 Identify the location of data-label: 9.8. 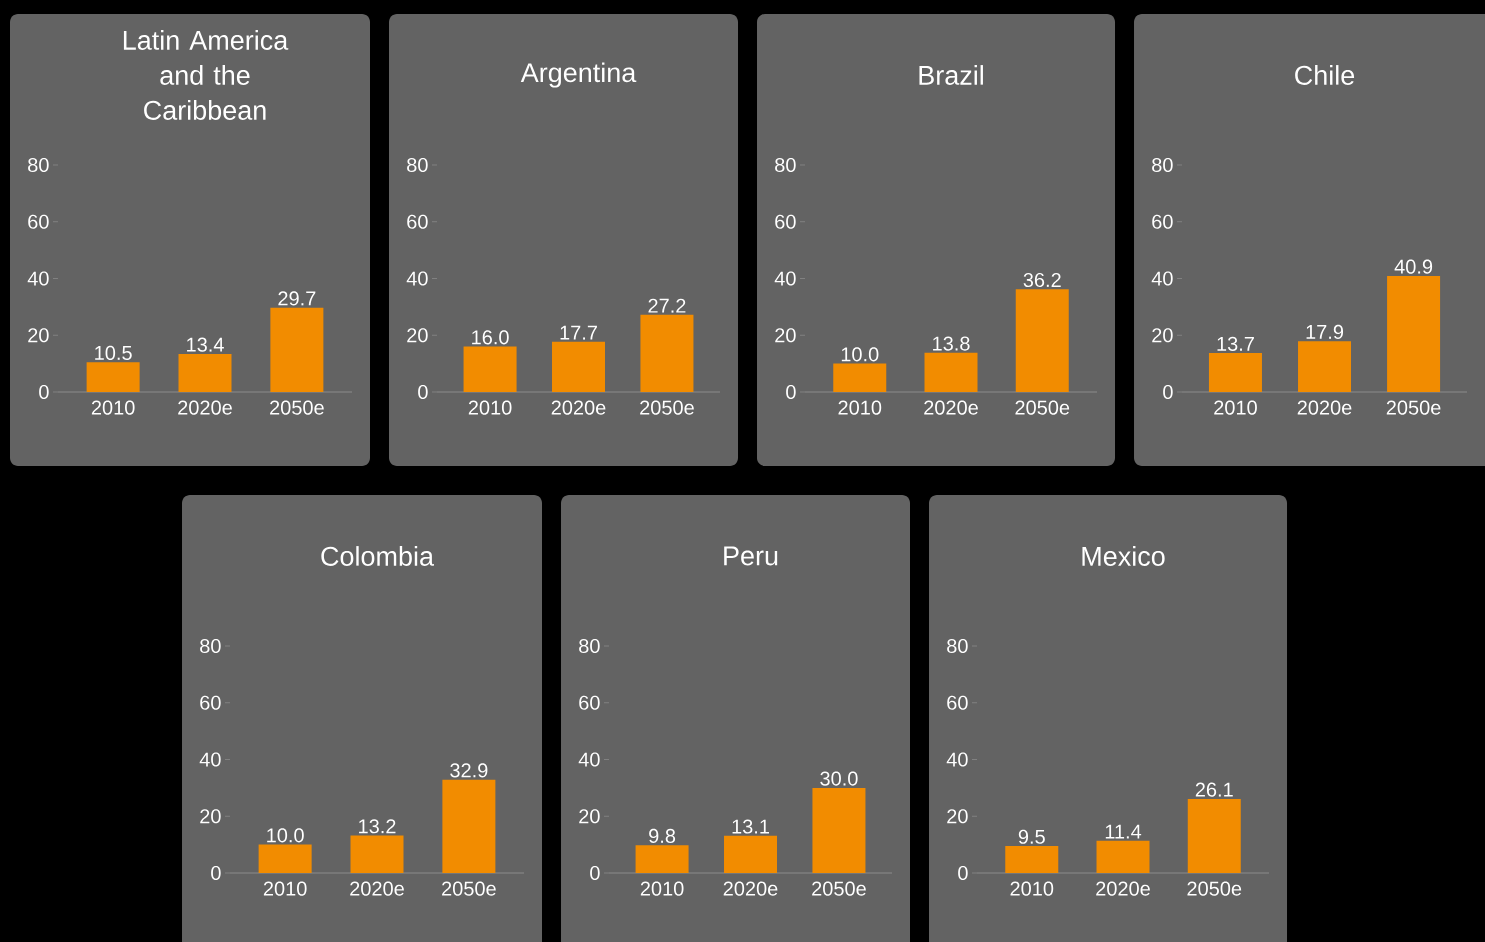
(662, 835).